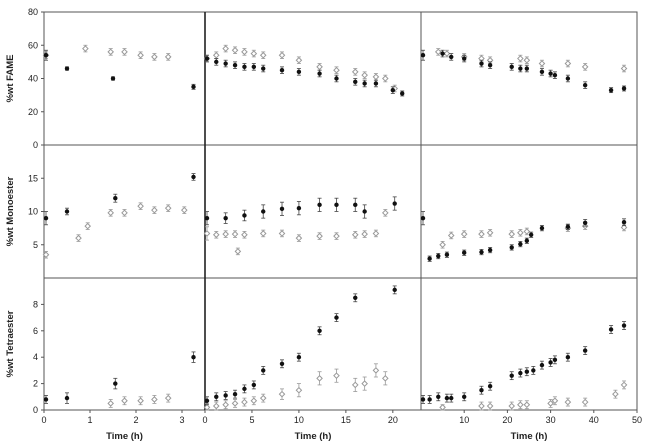 Image resolution: width=653 pixels, height=448 pixels. Describe the element at coordinates (637, 420) in the screenshot. I see `x-tick-label: 50` at that location.